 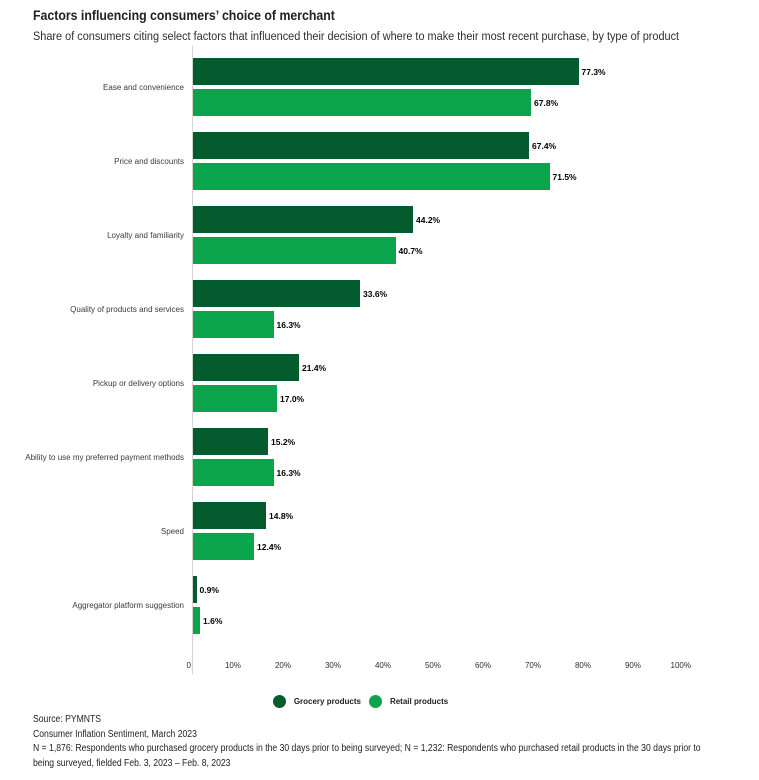 I want to click on bar-value-label: 77.3%, so click(x=593, y=71).